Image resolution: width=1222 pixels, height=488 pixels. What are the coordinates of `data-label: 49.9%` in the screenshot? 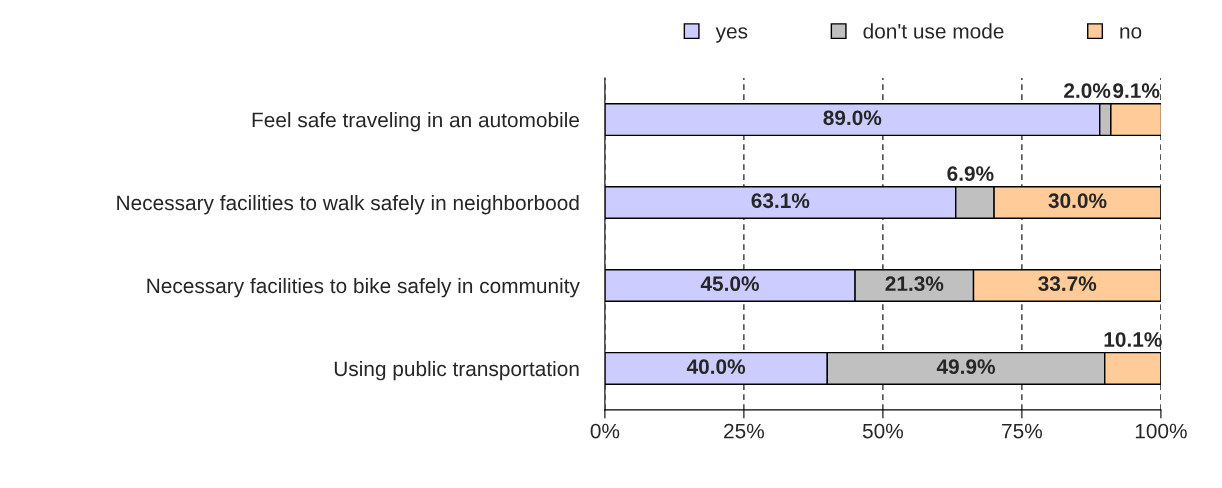 It's located at (966, 367).